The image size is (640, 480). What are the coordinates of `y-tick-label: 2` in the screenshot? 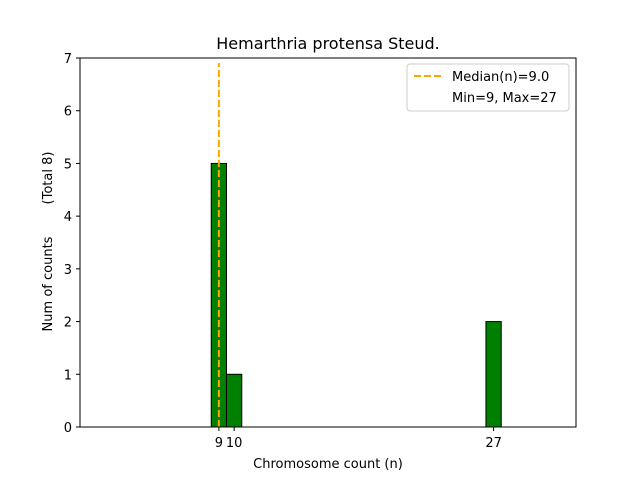 It's located at (68, 323).